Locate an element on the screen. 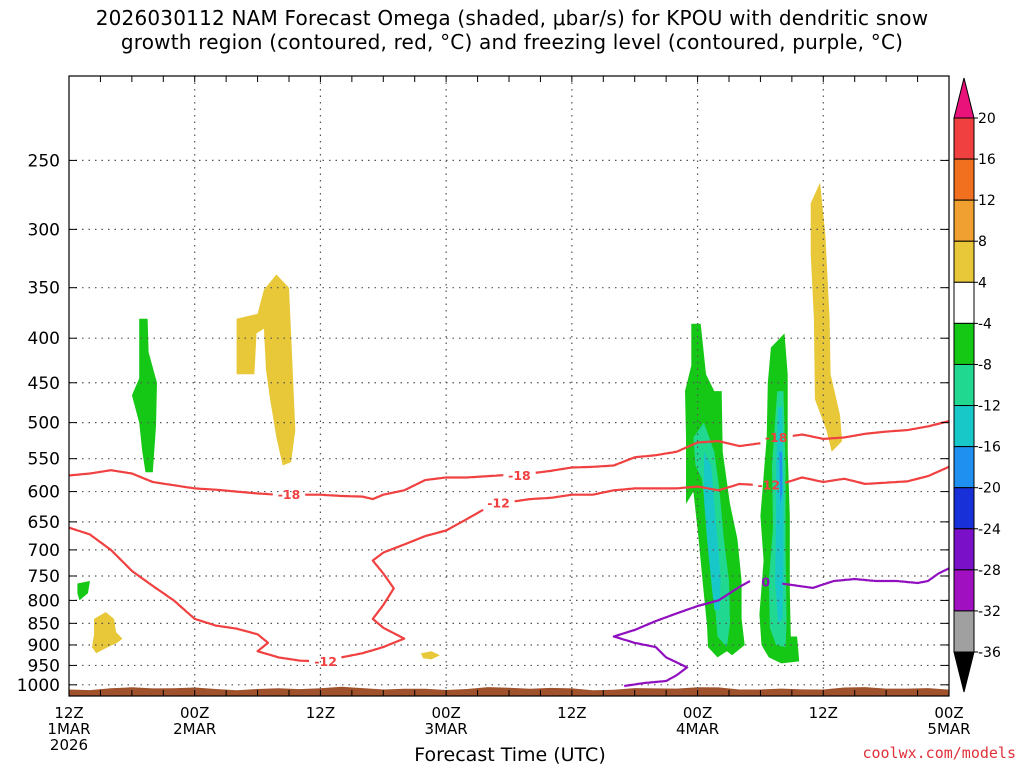 Image resolution: width=1024 pixels, height=768 pixels. y-tick-label: 950 is located at coordinates (44, 666).